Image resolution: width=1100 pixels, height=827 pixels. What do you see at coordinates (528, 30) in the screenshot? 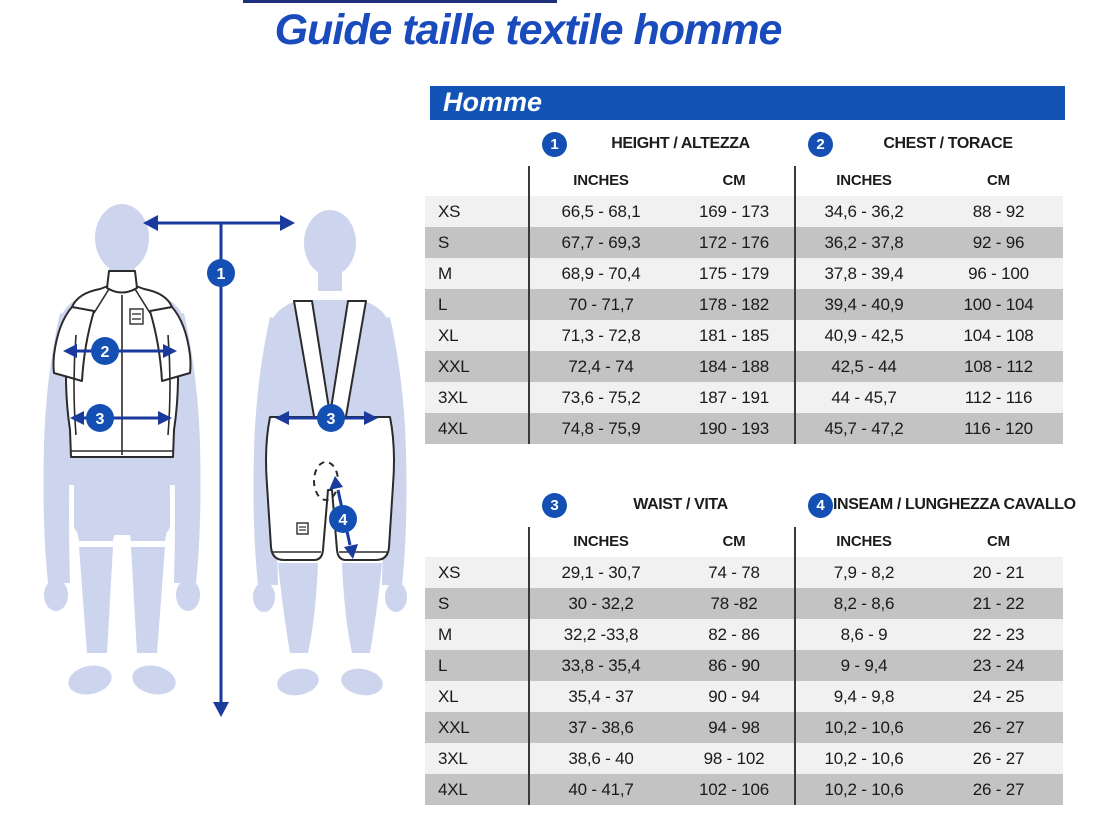
I see `page-title: Guide taille textile homme` at bounding box center [528, 30].